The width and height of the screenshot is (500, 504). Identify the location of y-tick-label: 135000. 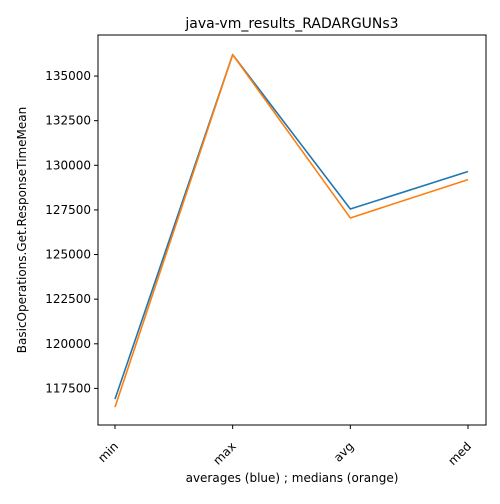
(68, 76).